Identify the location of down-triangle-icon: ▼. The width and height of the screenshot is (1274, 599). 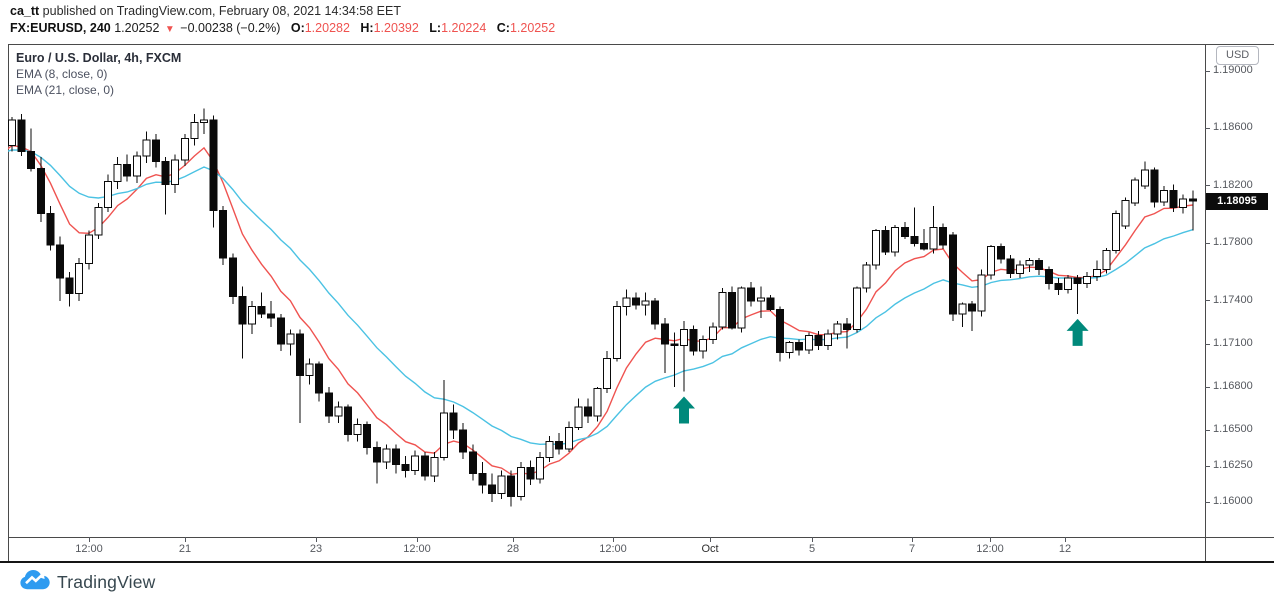
(169, 29).